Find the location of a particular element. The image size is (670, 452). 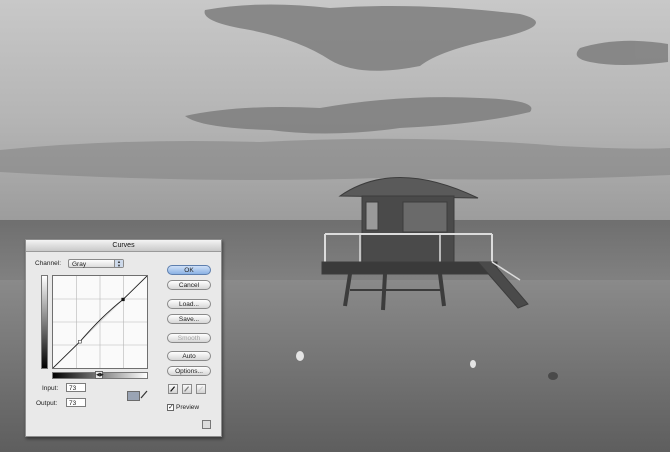

curve-graph is located at coordinates (100, 322).